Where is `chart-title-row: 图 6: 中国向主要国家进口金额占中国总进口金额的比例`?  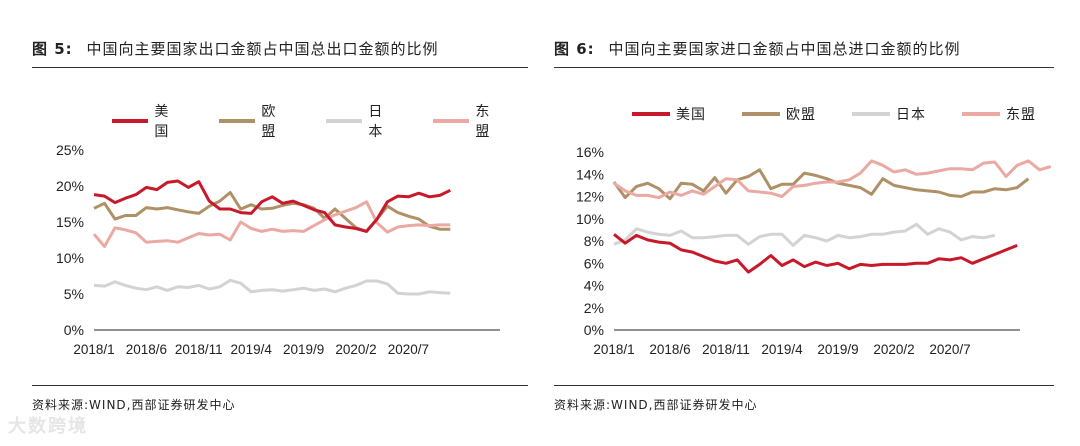
chart-title-row: 图 6: 中国向主要国家进口金额占中国总进口金额的比例 is located at coordinates (757, 50).